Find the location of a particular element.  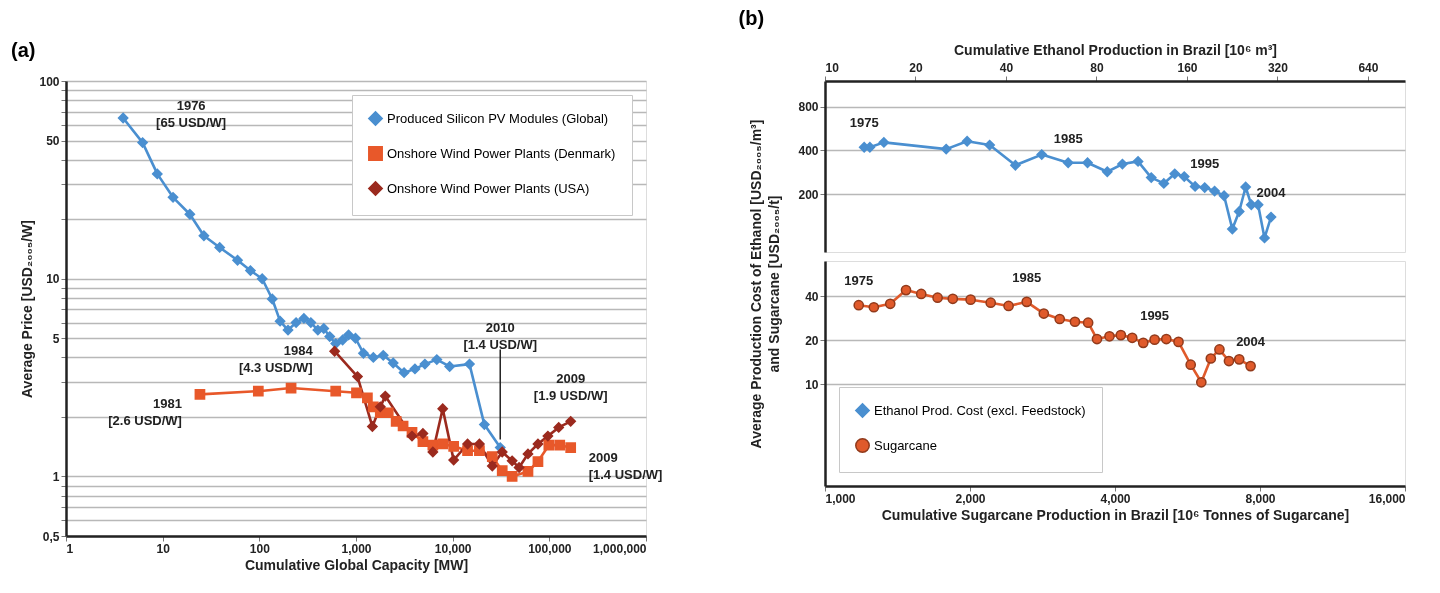

annotation: 2009 [1.9 USD/W] is located at coordinates (570, 387).